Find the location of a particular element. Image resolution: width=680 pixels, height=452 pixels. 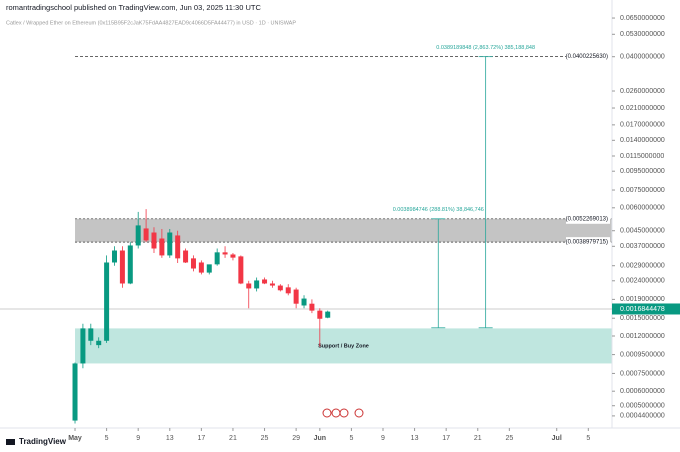

y-tick-label: 0.0650000000 is located at coordinates (642, 18).